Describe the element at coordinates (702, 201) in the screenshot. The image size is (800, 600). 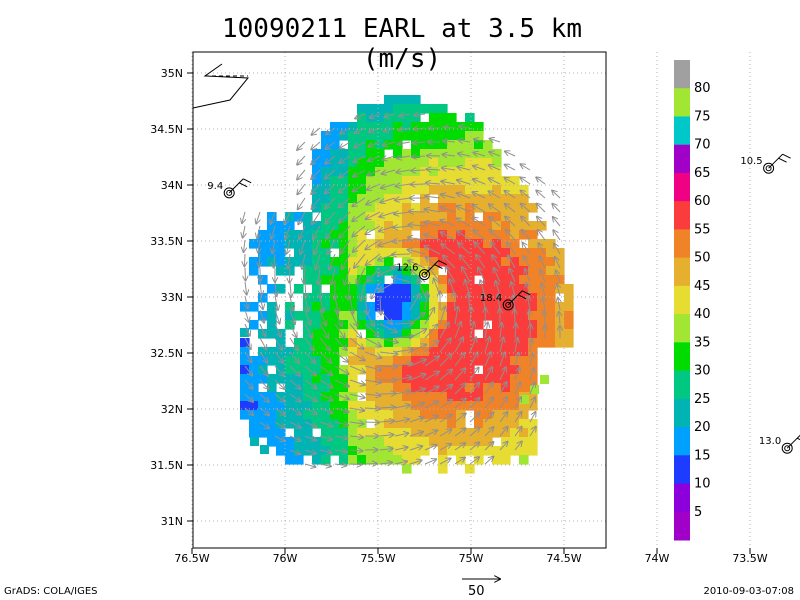
I see `colorbar-label: 60` at that location.